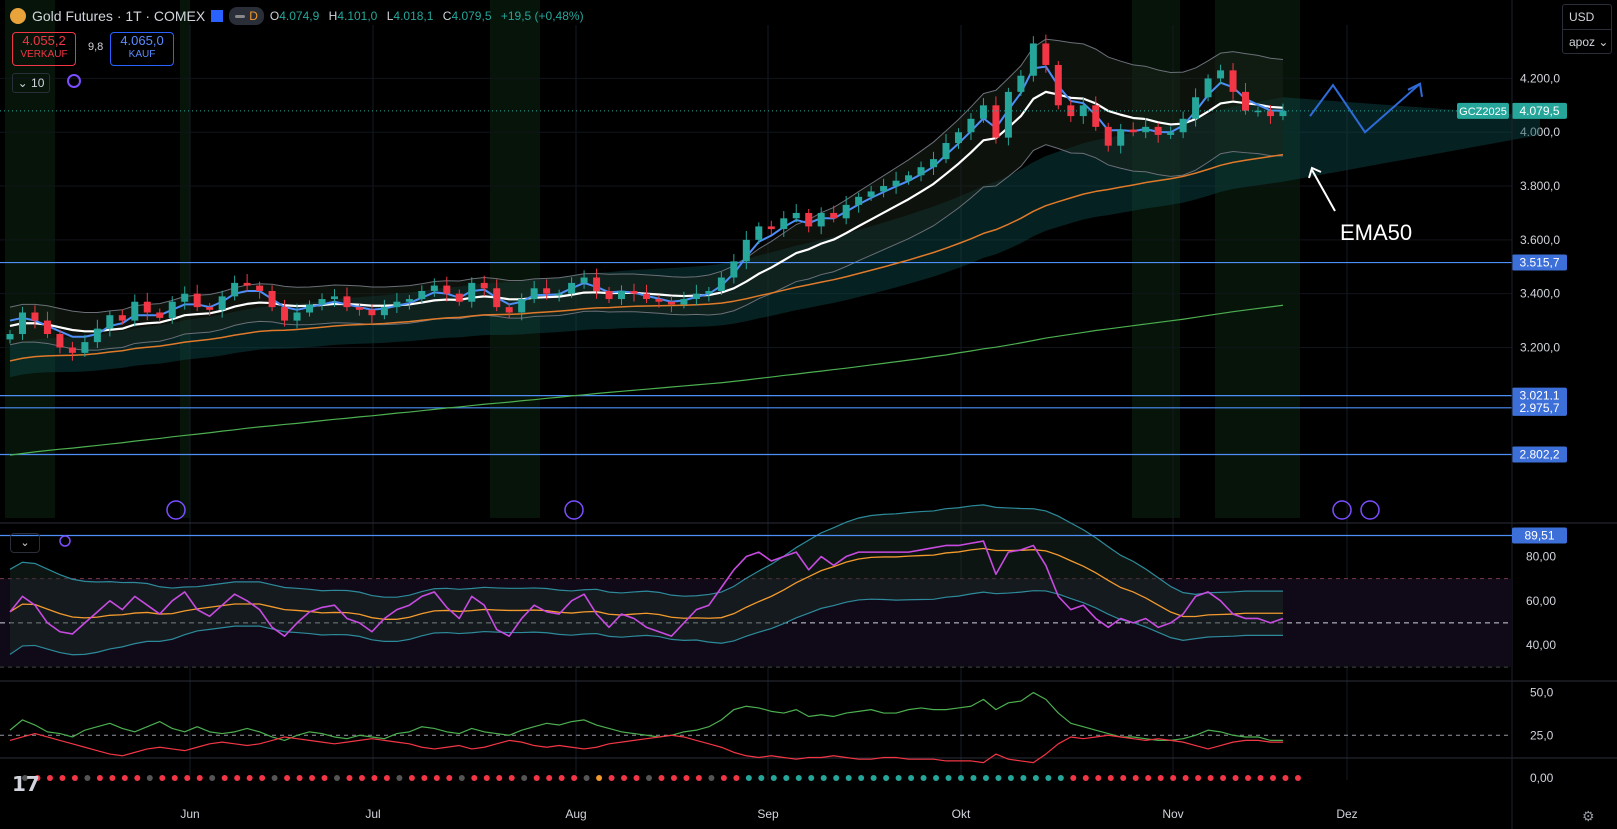 The image size is (1617, 829). Describe the element at coordinates (768, 814) in the screenshot. I see `x-tick-label: Sep` at that location.